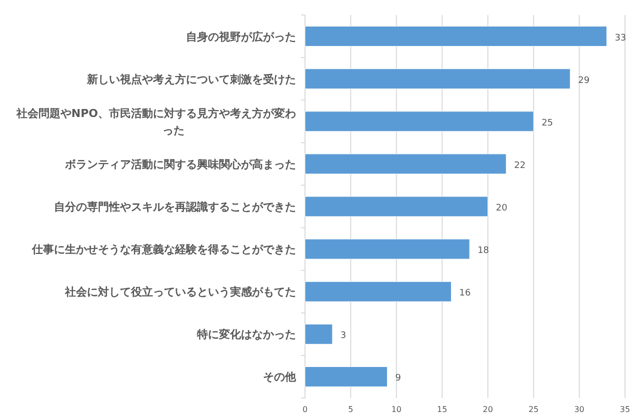 This screenshot has width=640, height=416. Describe the element at coordinates (465, 293) in the screenshot. I see `data-label: 16` at that location.